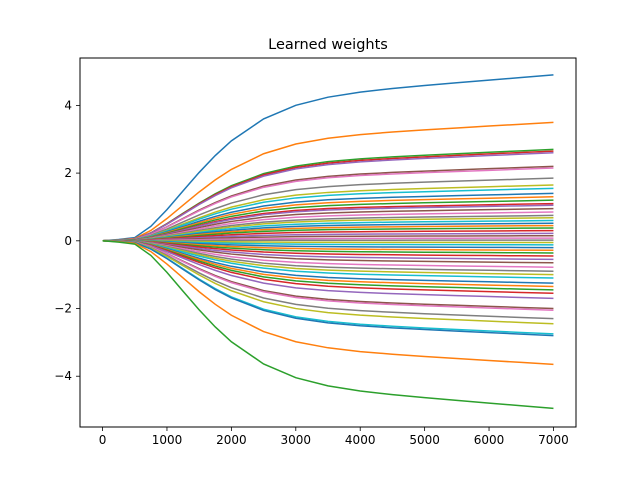 The image size is (640, 484). What do you see at coordinates (68, 173) in the screenshot?
I see `y-tick-label: 2` at bounding box center [68, 173].